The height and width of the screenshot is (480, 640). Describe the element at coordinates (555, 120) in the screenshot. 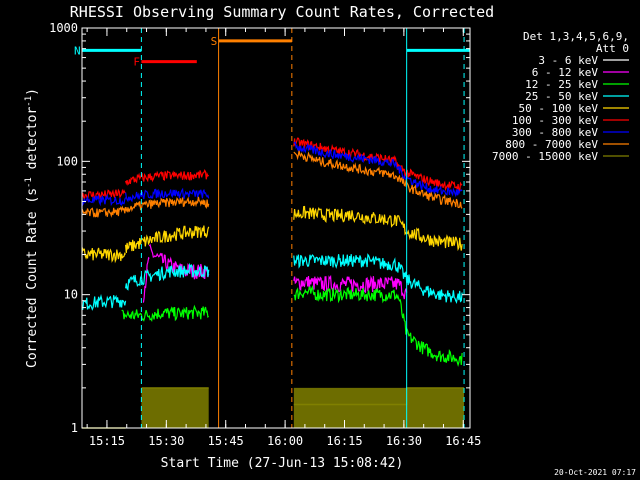

I see `legend-label-5: 100 - 300 keV` at that location.